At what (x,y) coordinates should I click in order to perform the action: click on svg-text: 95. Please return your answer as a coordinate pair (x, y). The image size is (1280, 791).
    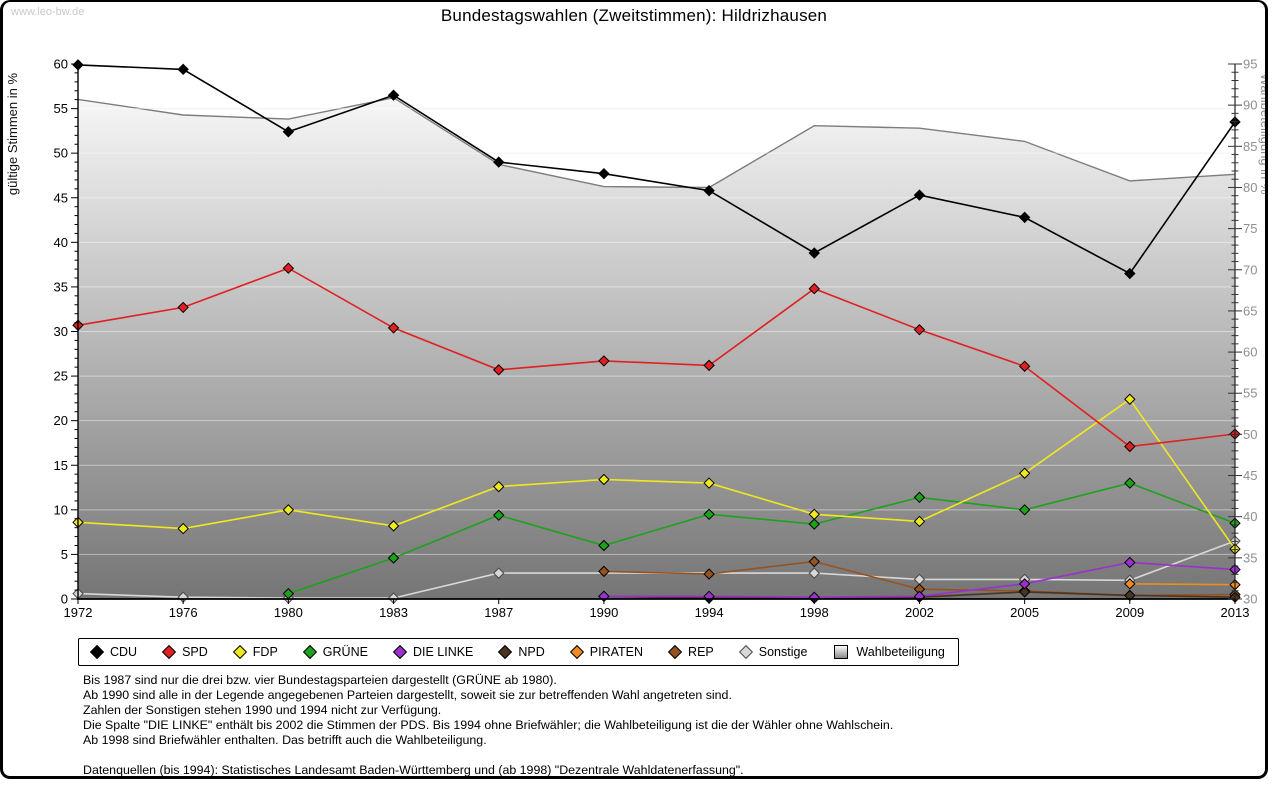
    Looking at the image, I should click on (1250, 64).